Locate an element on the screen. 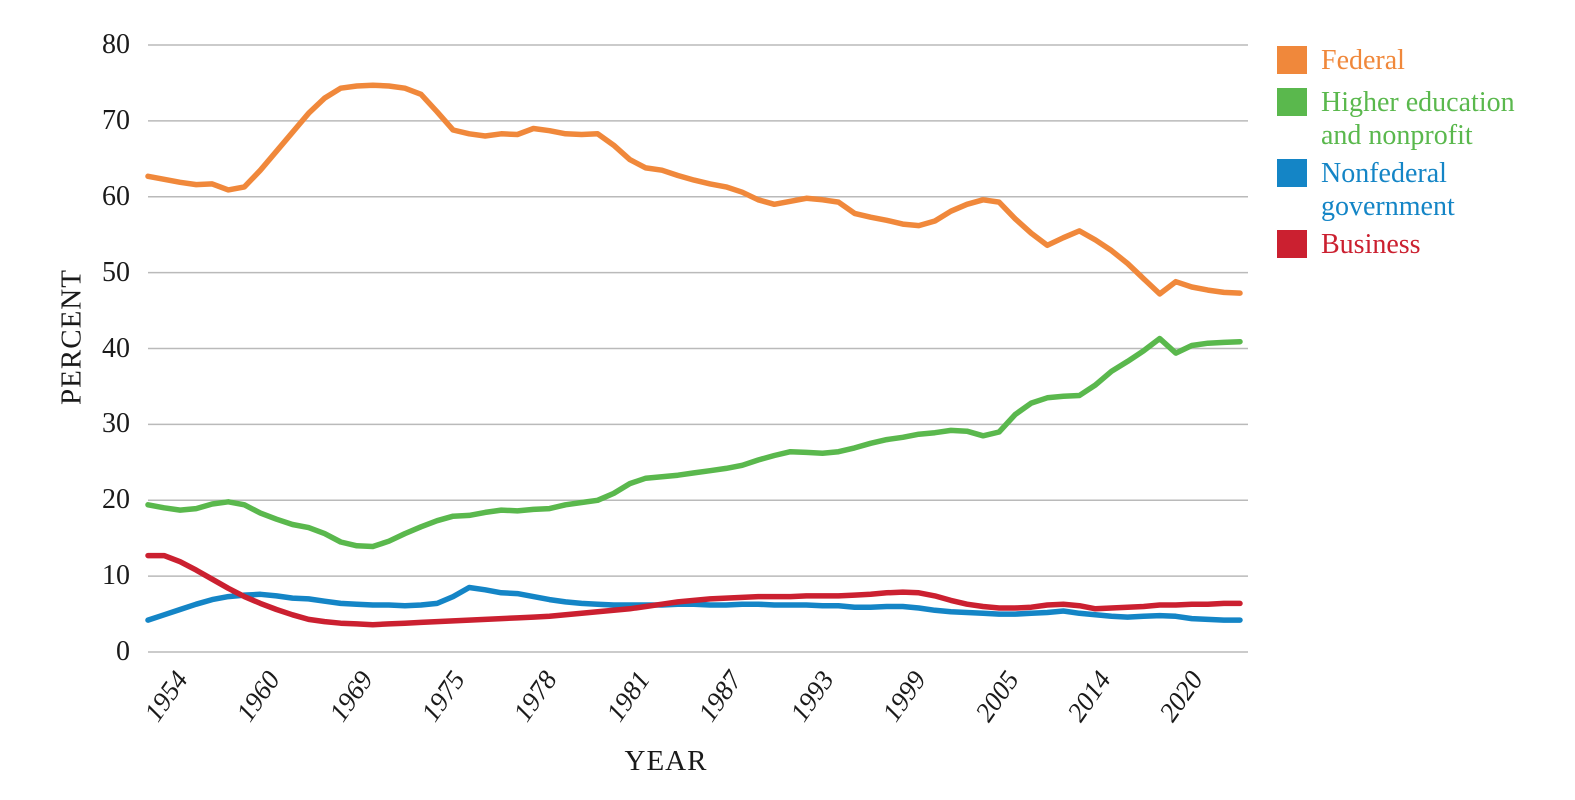 The image size is (1575, 800). legend-label: Business is located at coordinates (1371, 244).